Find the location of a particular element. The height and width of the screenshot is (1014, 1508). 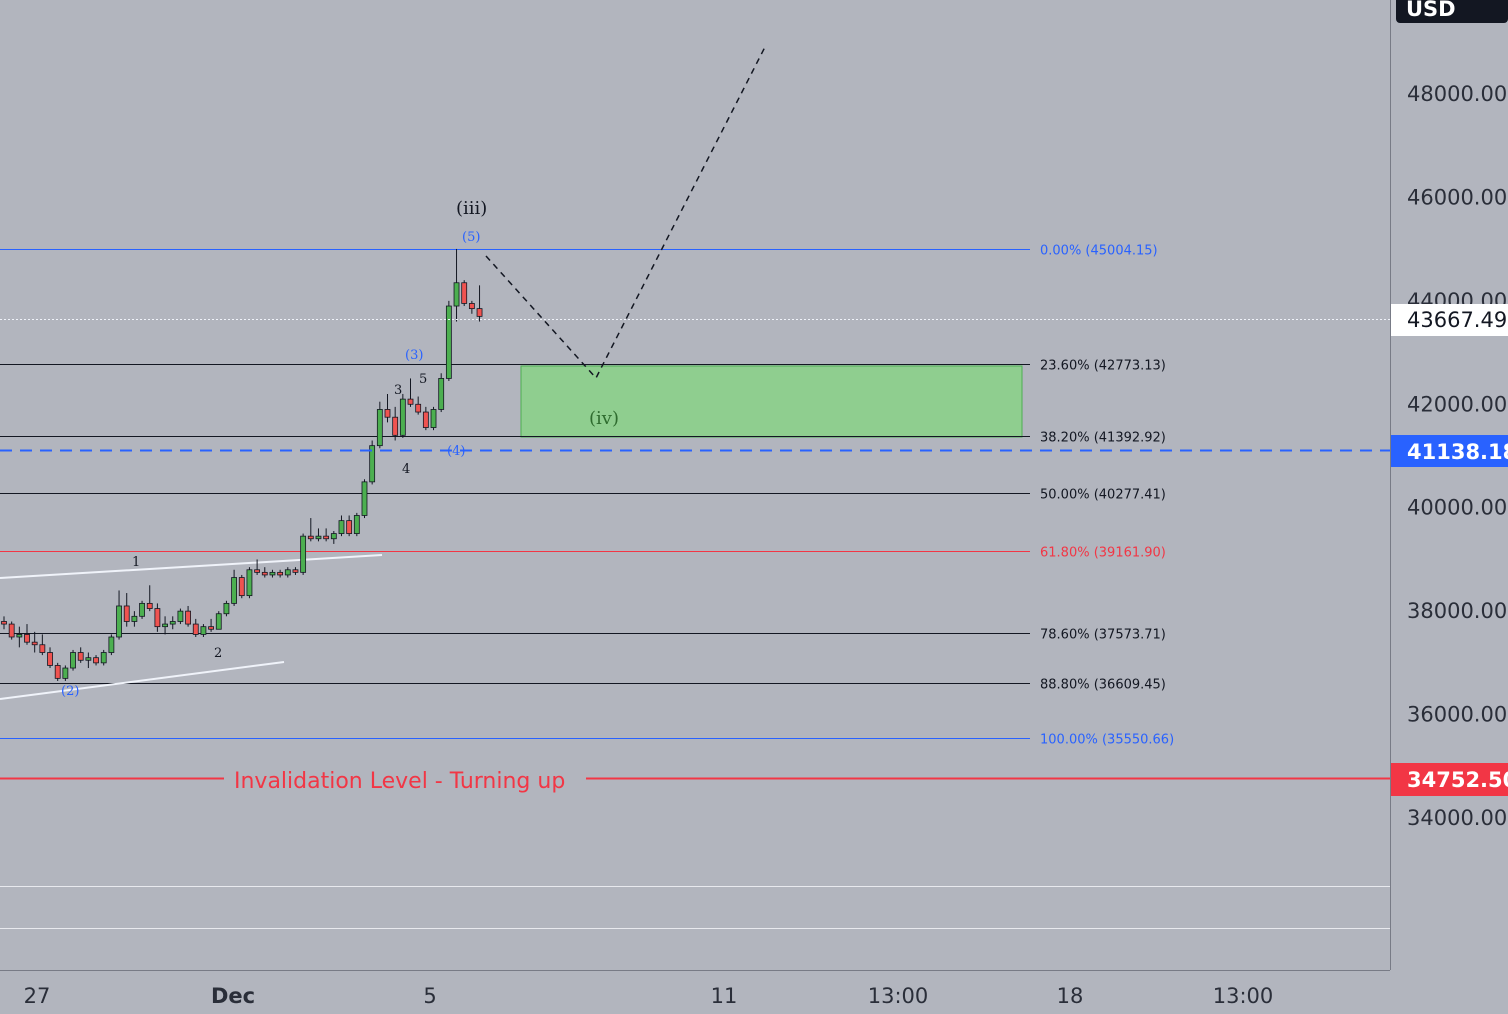

candlestick-series is located at coordinates (242, 464).